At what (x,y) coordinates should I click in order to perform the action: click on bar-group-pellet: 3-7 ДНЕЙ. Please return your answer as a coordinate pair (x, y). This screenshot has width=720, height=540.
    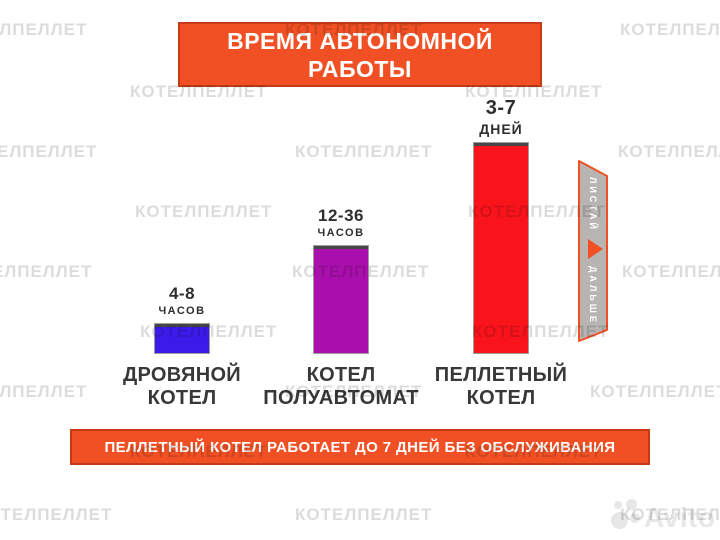
    Looking at the image, I should click on (501, 225).